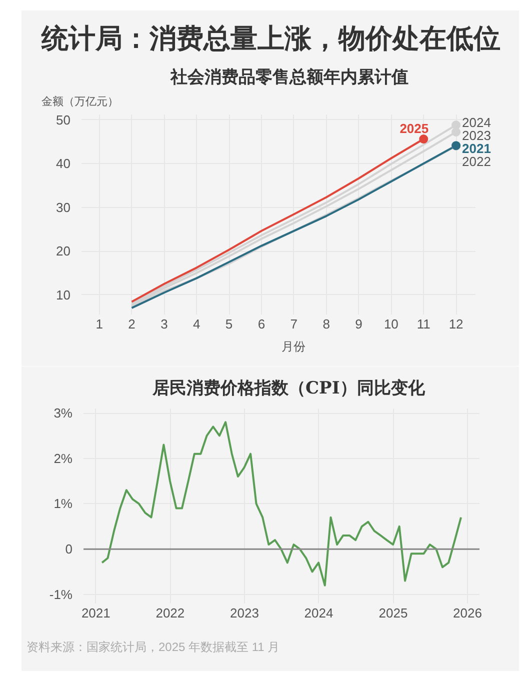 The height and width of the screenshot is (683, 532). I want to click on x-tick-label: 5, so click(229, 324).